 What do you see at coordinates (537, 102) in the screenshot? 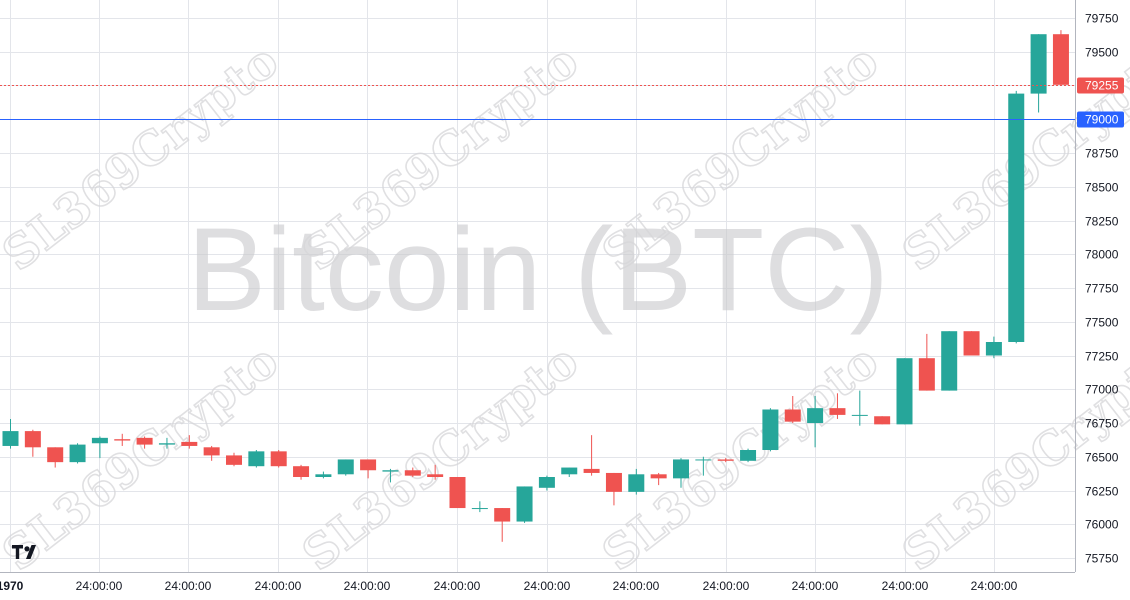
I see `price-lines` at bounding box center [537, 102].